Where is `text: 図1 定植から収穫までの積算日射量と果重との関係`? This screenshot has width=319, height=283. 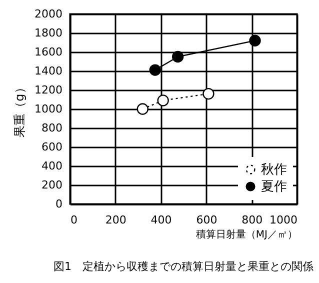
text: 図1 定植から収穫までの積算日射量と果重との関係 is located at coordinates (184, 266).